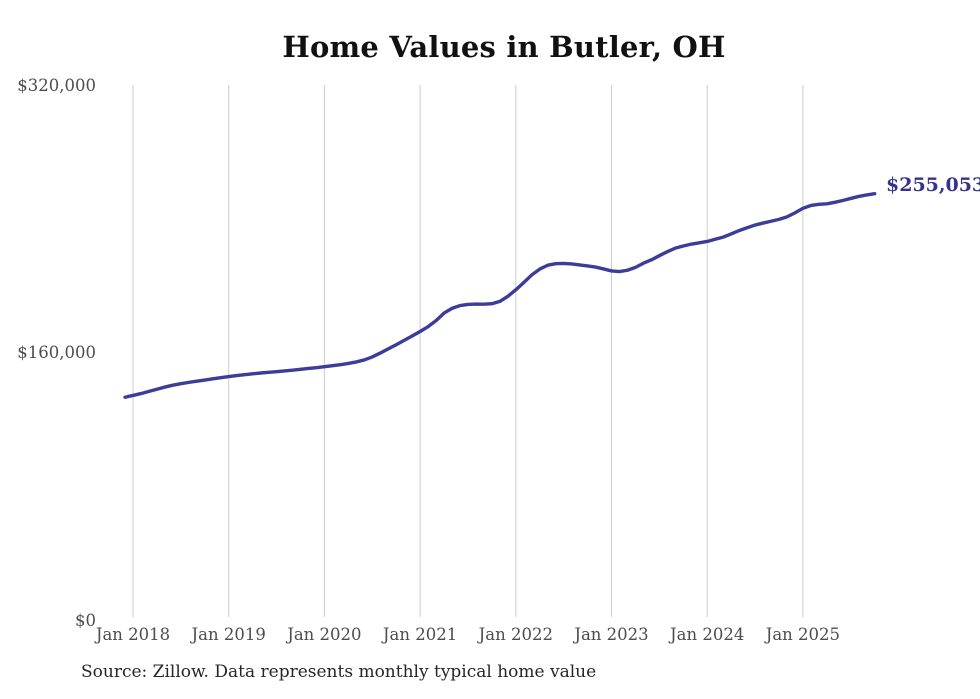 Image resolution: width=980 pixels, height=699 pixels. I want to click on x-tick-label: Jan 2023, so click(611, 634).